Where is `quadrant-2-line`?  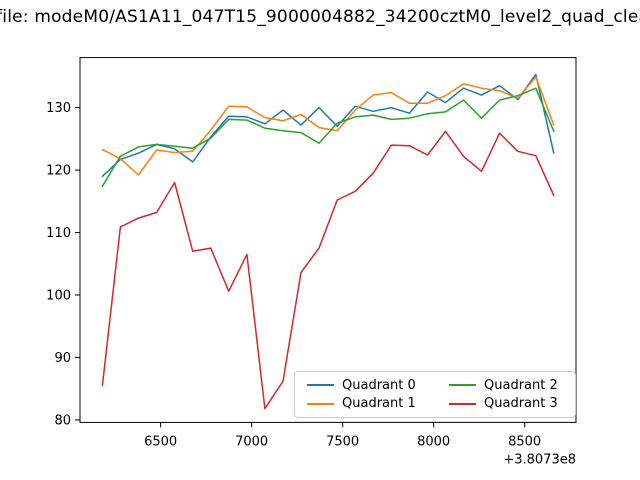
quadrant-2-line is located at coordinates (328, 137).